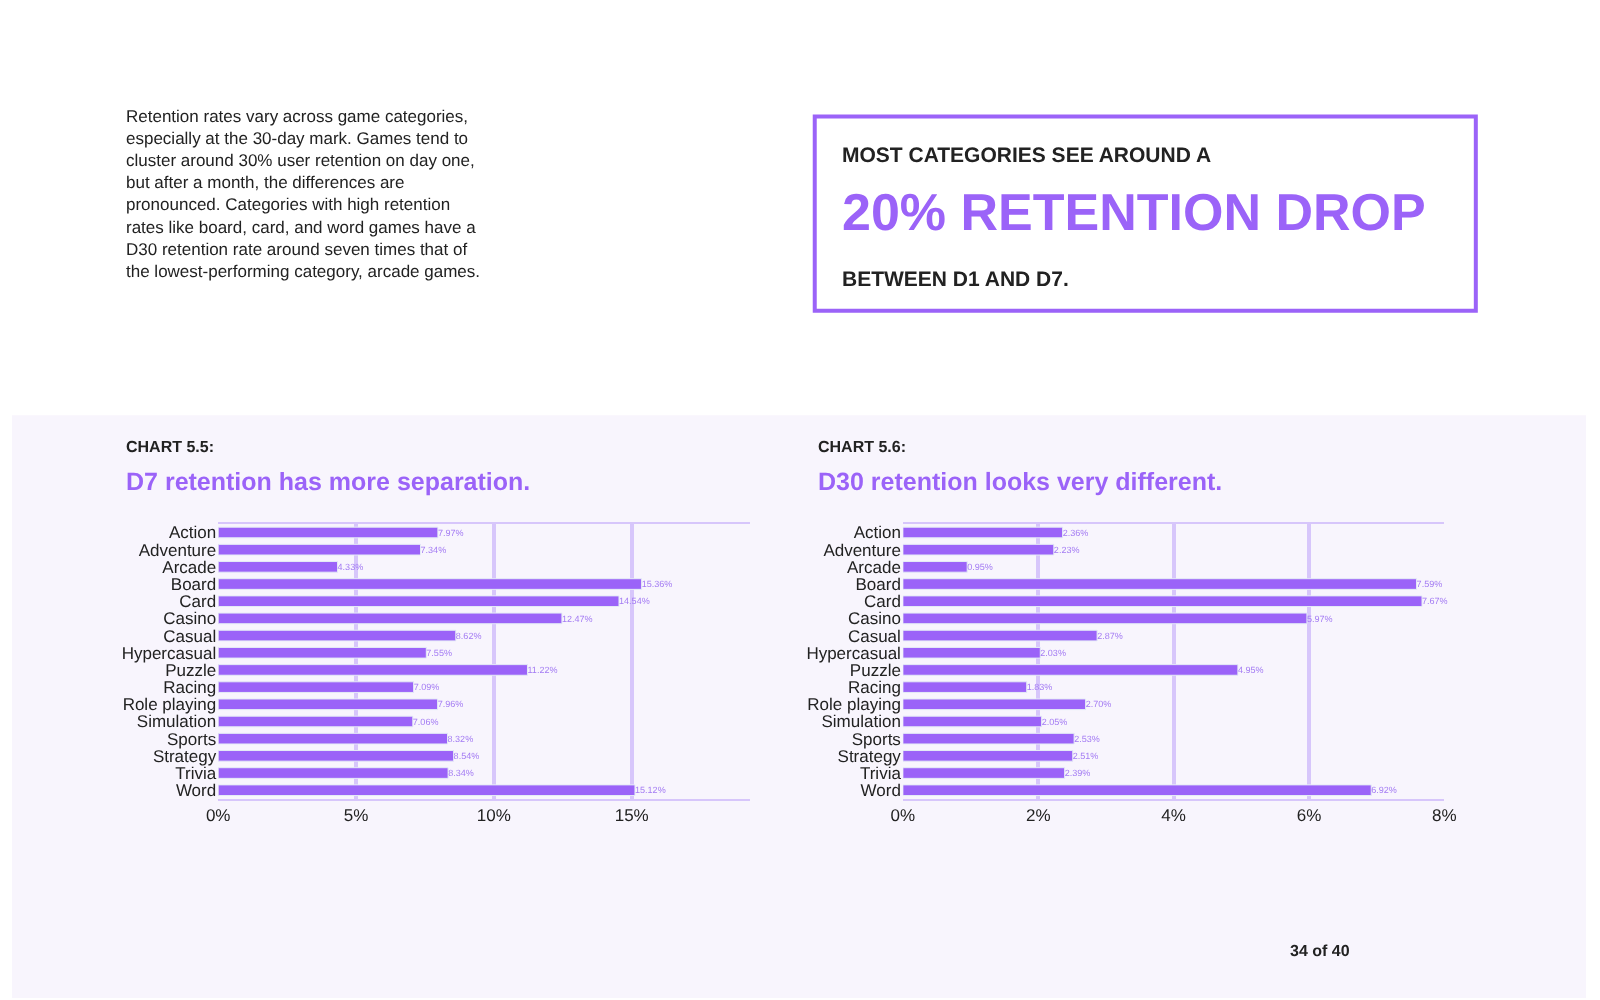 Image resolution: width=1600 pixels, height=1000 pixels. What do you see at coordinates (1445, 815) in the screenshot?
I see `x-tick-label: 8%` at bounding box center [1445, 815].